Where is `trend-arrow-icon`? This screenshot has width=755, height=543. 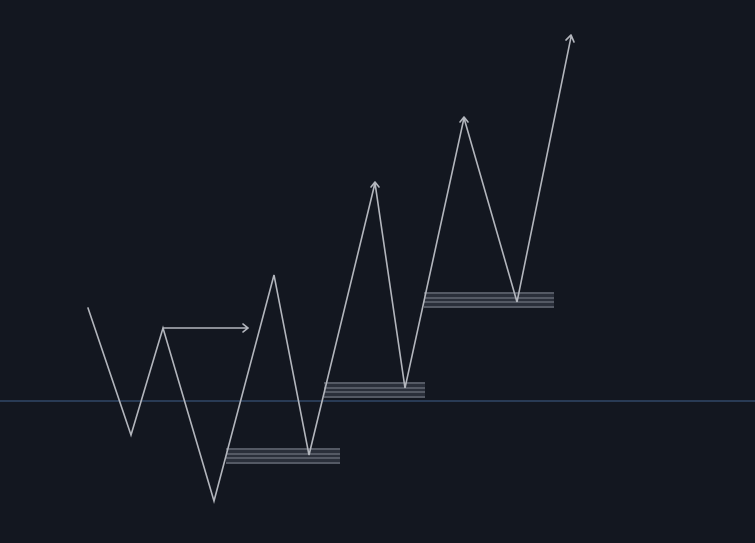 trend-arrow-icon is located at coordinates (570, 38).